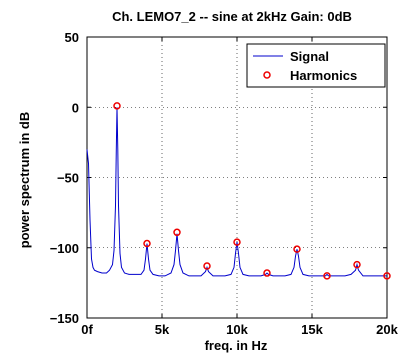  What do you see at coordinates (68, 178) in the screenshot?
I see `y-tick-label: −50` at bounding box center [68, 178].